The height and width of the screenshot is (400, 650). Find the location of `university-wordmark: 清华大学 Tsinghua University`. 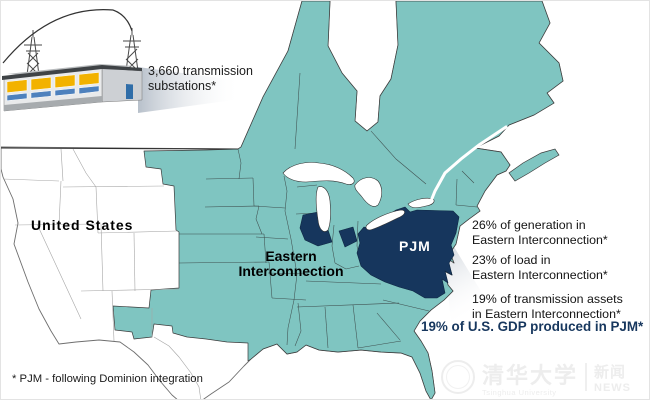

university-wordmark: 清华大学 Tsinghua University is located at coordinates (530, 377).